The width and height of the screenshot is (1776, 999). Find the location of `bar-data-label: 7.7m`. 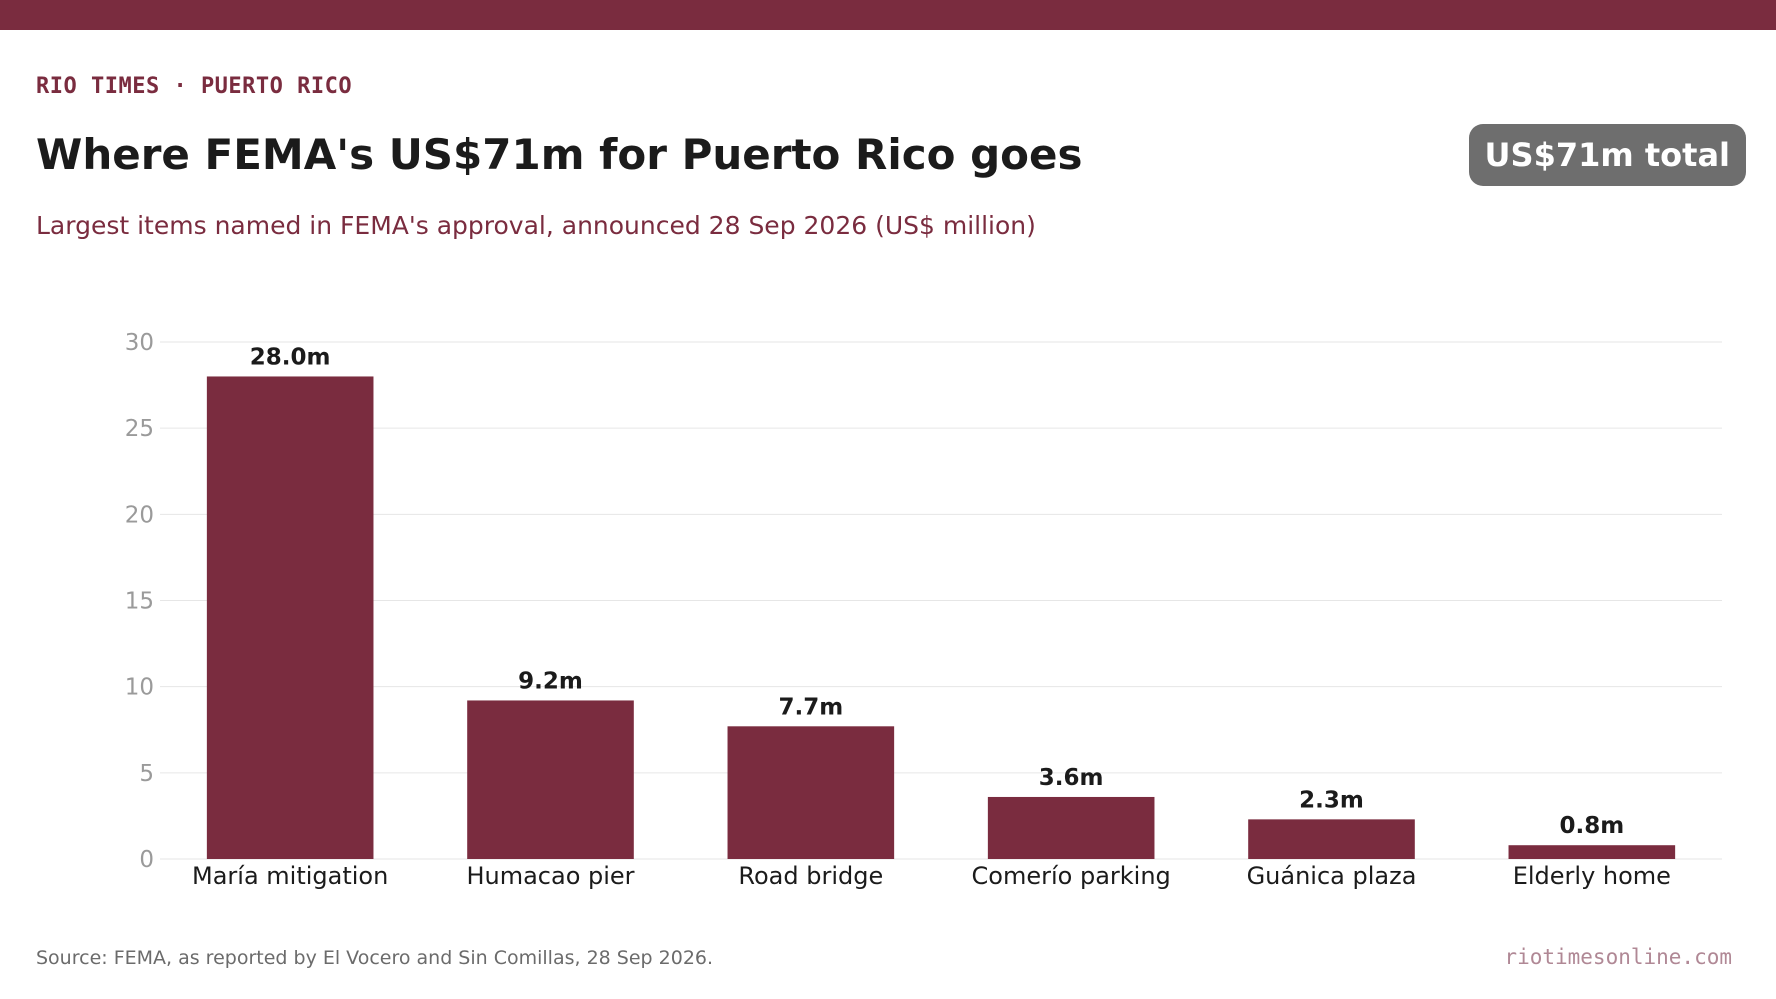

bar-data-label: 7.7m is located at coordinates (810, 707).